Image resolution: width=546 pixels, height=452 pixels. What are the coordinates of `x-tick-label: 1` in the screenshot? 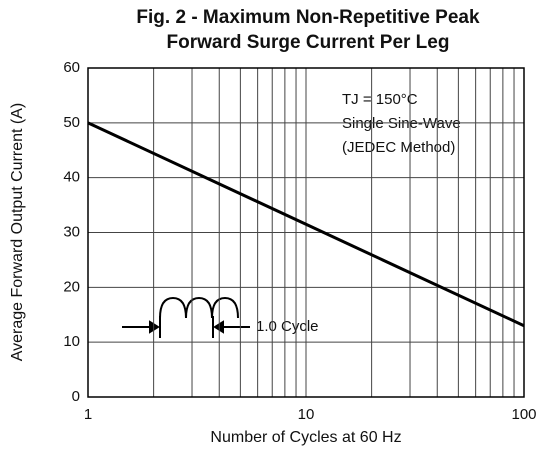 It's located at (88, 414).